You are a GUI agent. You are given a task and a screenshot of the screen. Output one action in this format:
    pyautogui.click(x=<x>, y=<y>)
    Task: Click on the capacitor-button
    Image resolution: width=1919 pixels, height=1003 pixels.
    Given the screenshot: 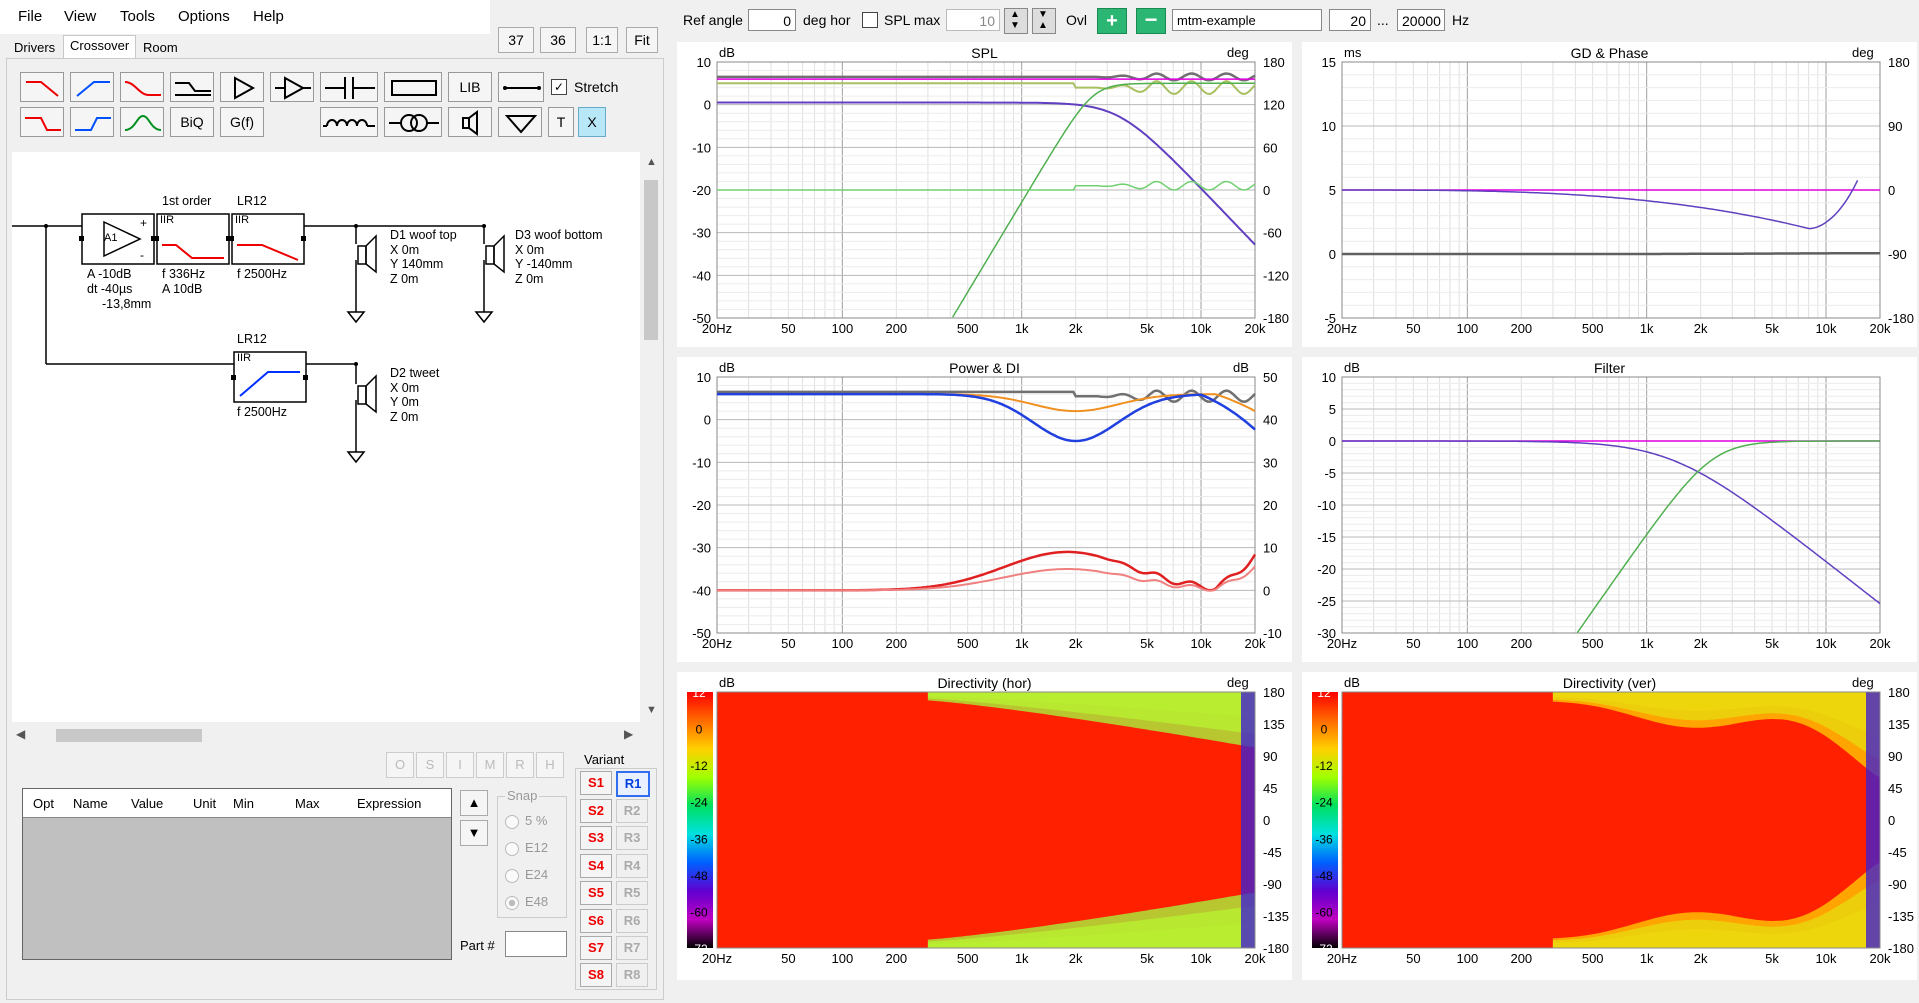 What is the action you would take?
    pyautogui.click(x=349, y=87)
    